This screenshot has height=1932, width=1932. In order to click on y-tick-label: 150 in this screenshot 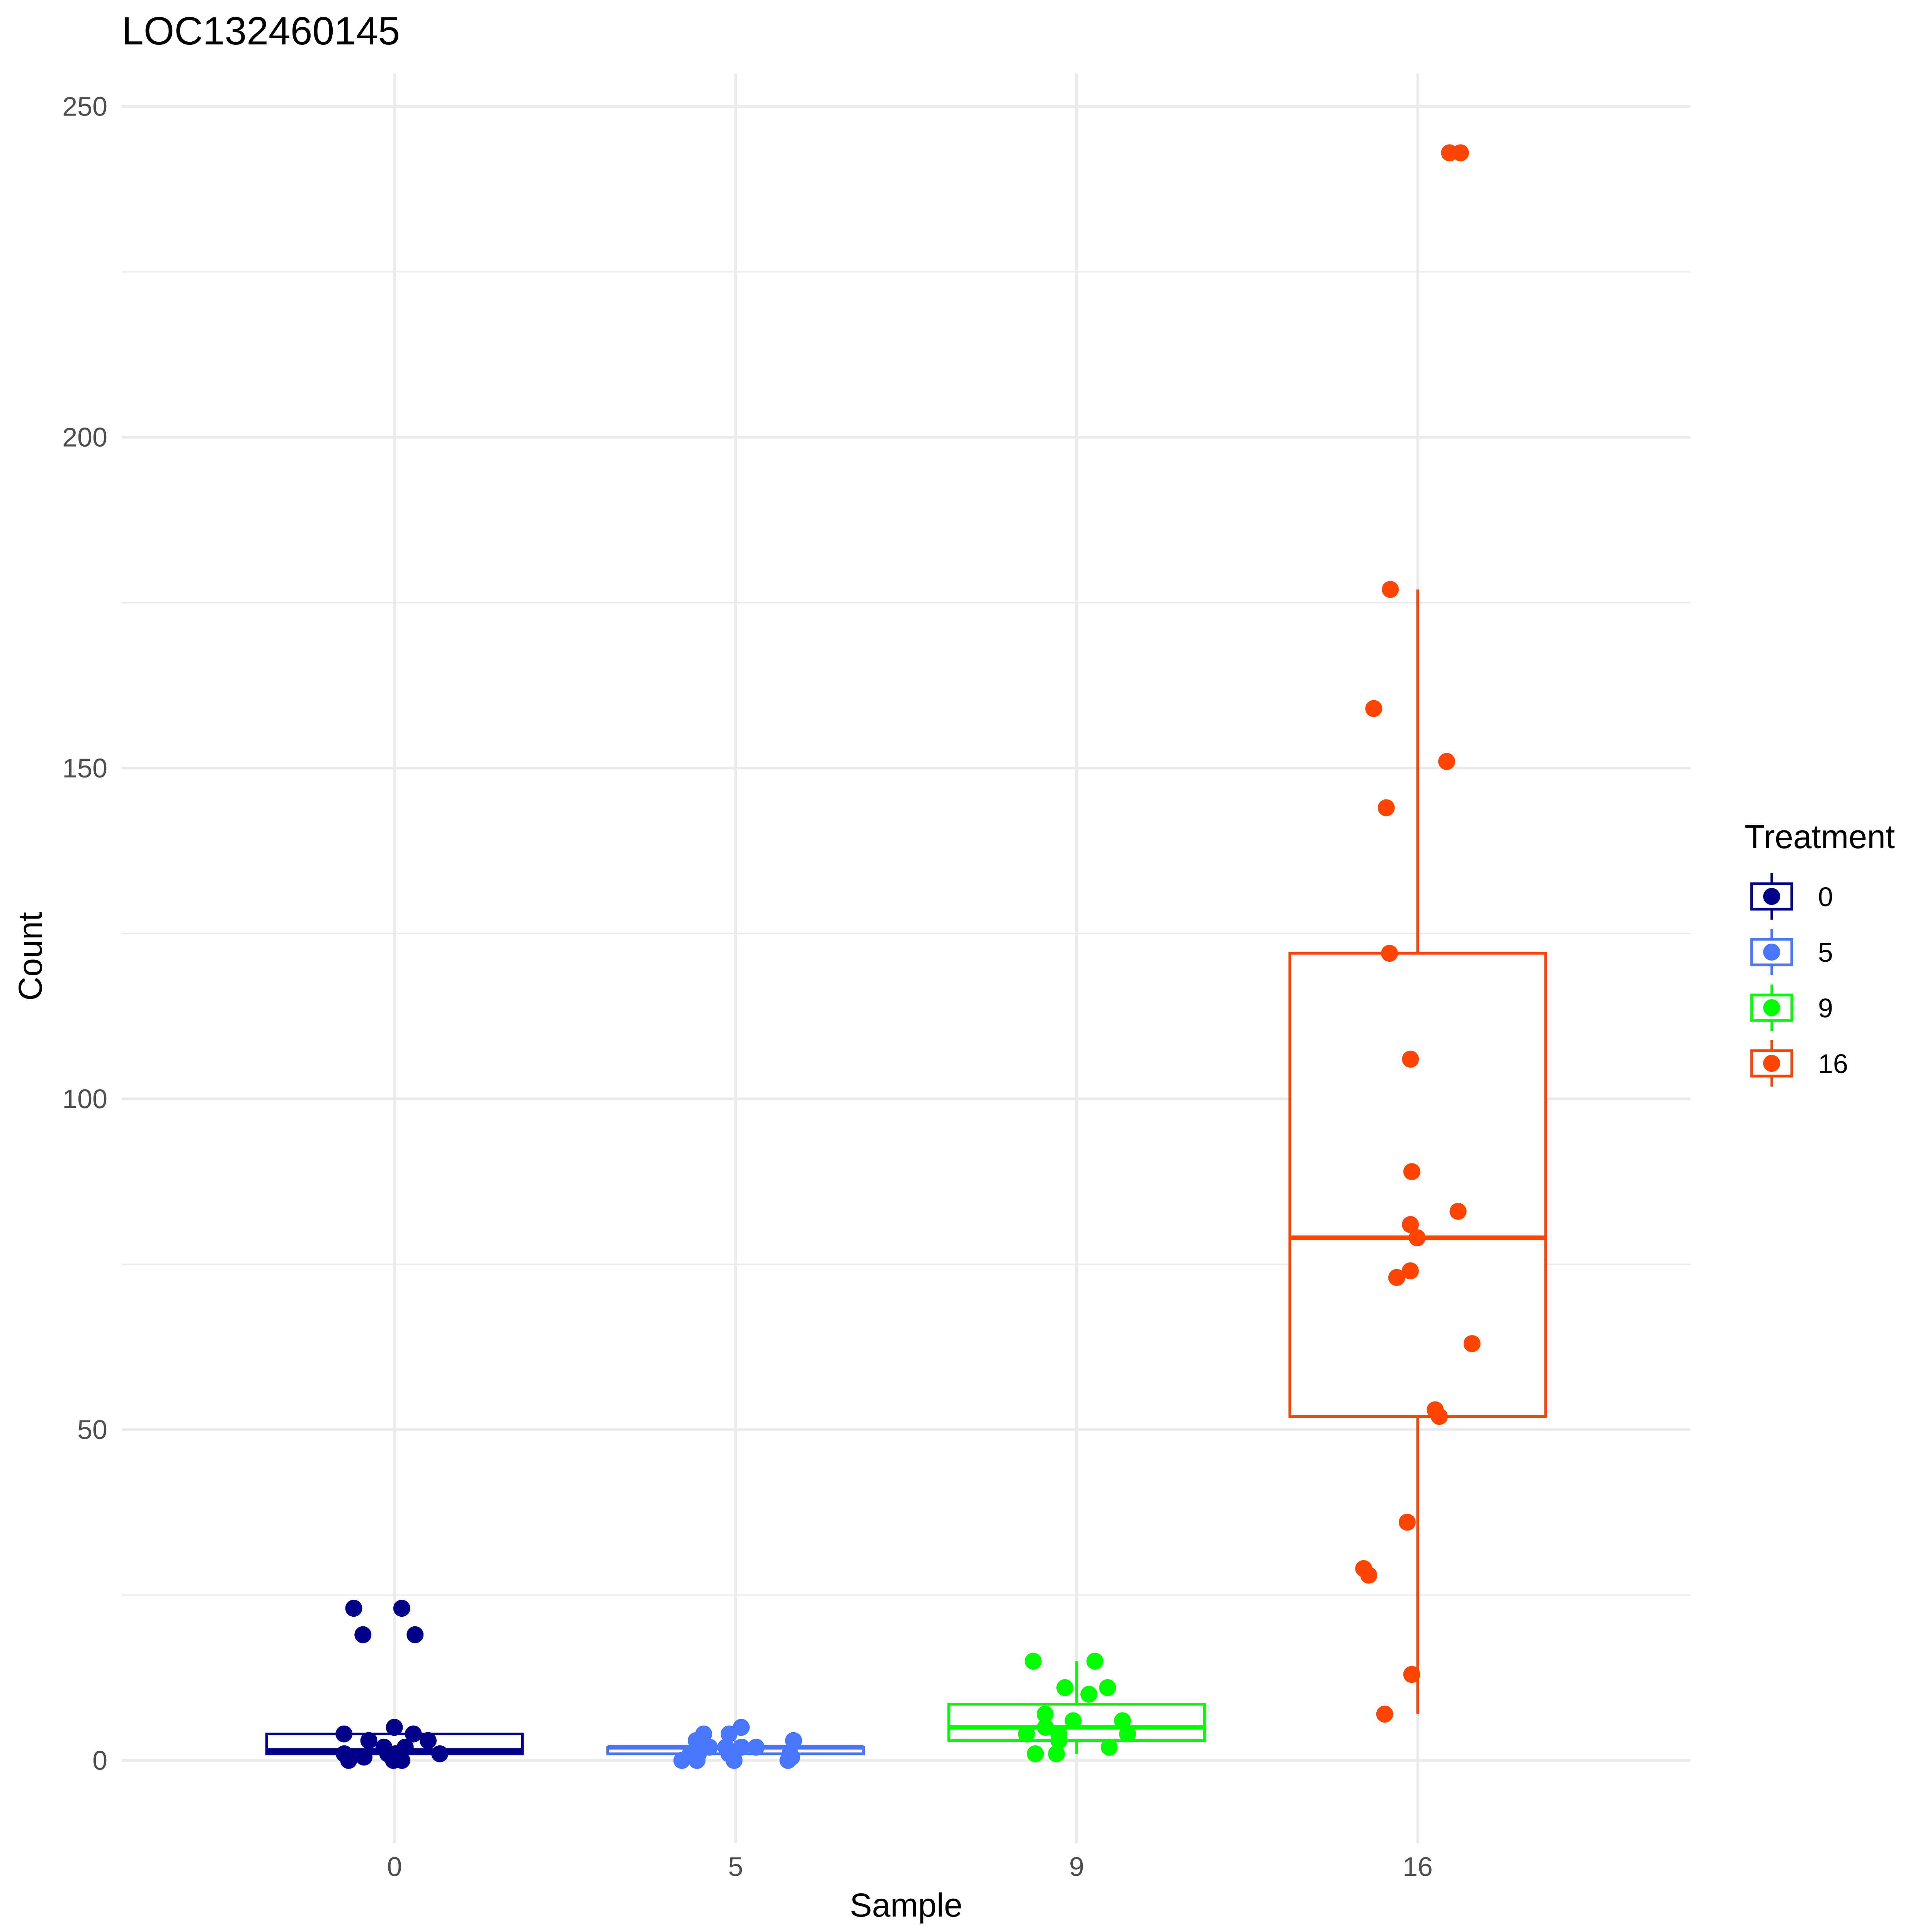, I will do `click(85, 768)`.